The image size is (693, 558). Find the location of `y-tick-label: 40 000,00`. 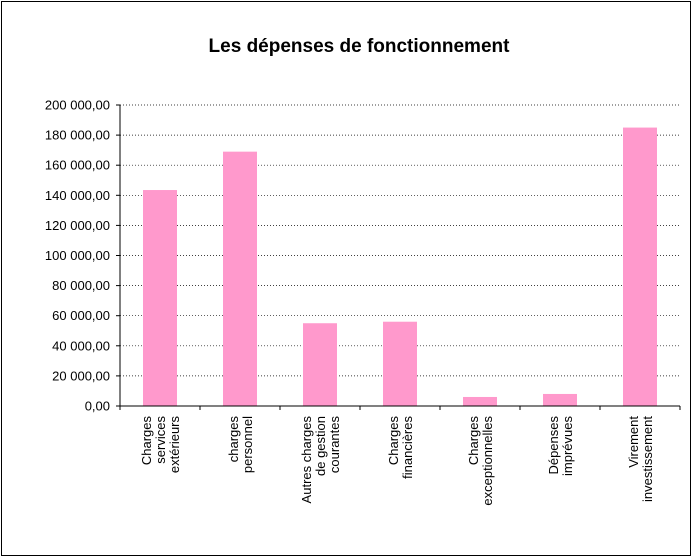

y-tick-label: 40 000,00 is located at coordinates (81, 345).